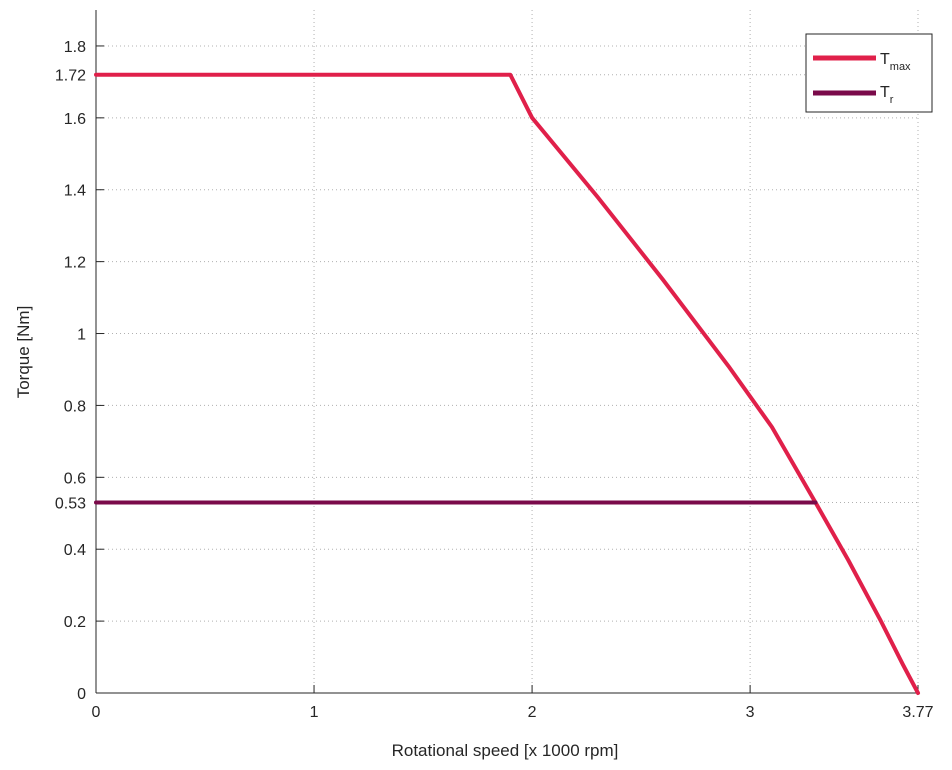 The image size is (952, 770). Describe the element at coordinates (887, 95) in the screenshot. I see `legend-label-tr: Tr` at that location.